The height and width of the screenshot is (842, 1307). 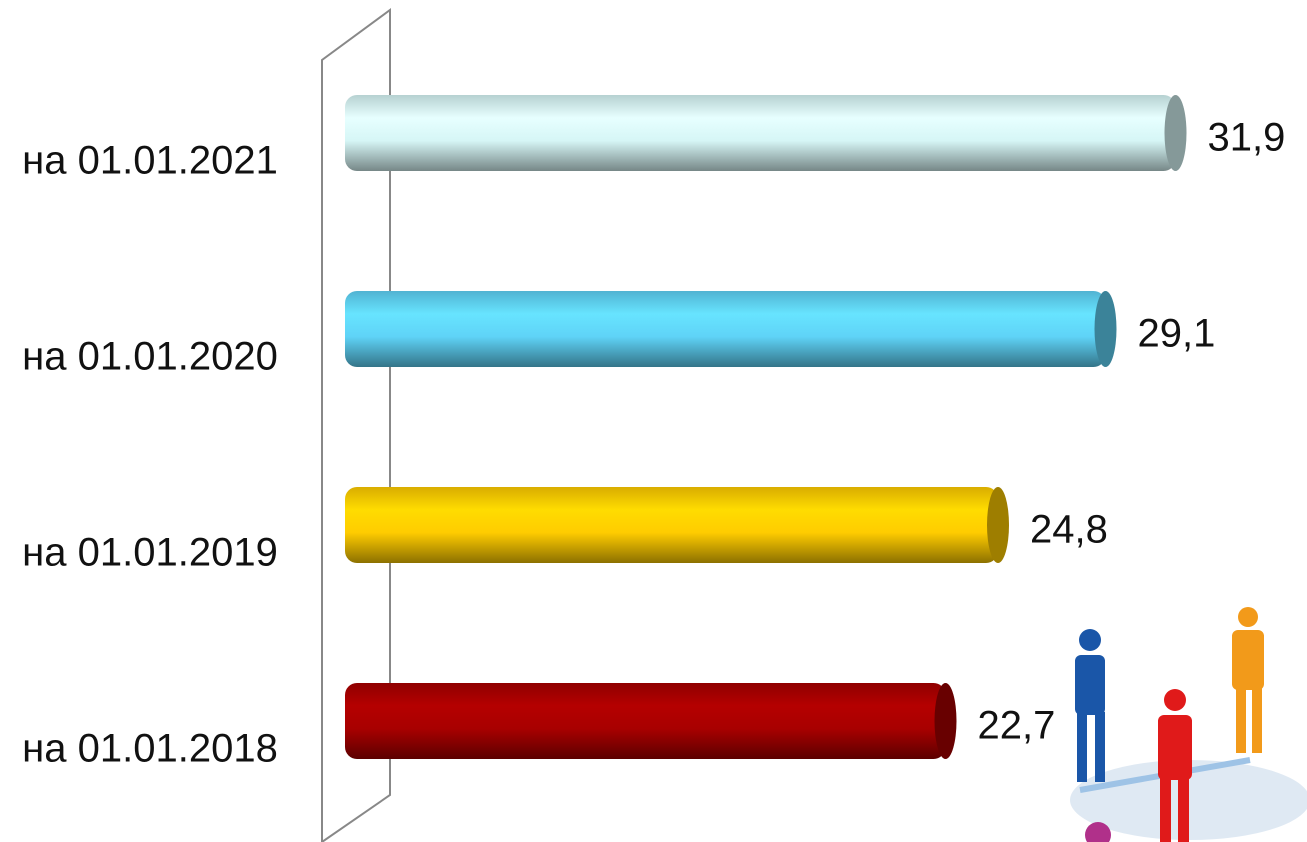 What do you see at coordinates (356, 425) in the screenshot?
I see `axis-wall` at bounding box center [356, 425].